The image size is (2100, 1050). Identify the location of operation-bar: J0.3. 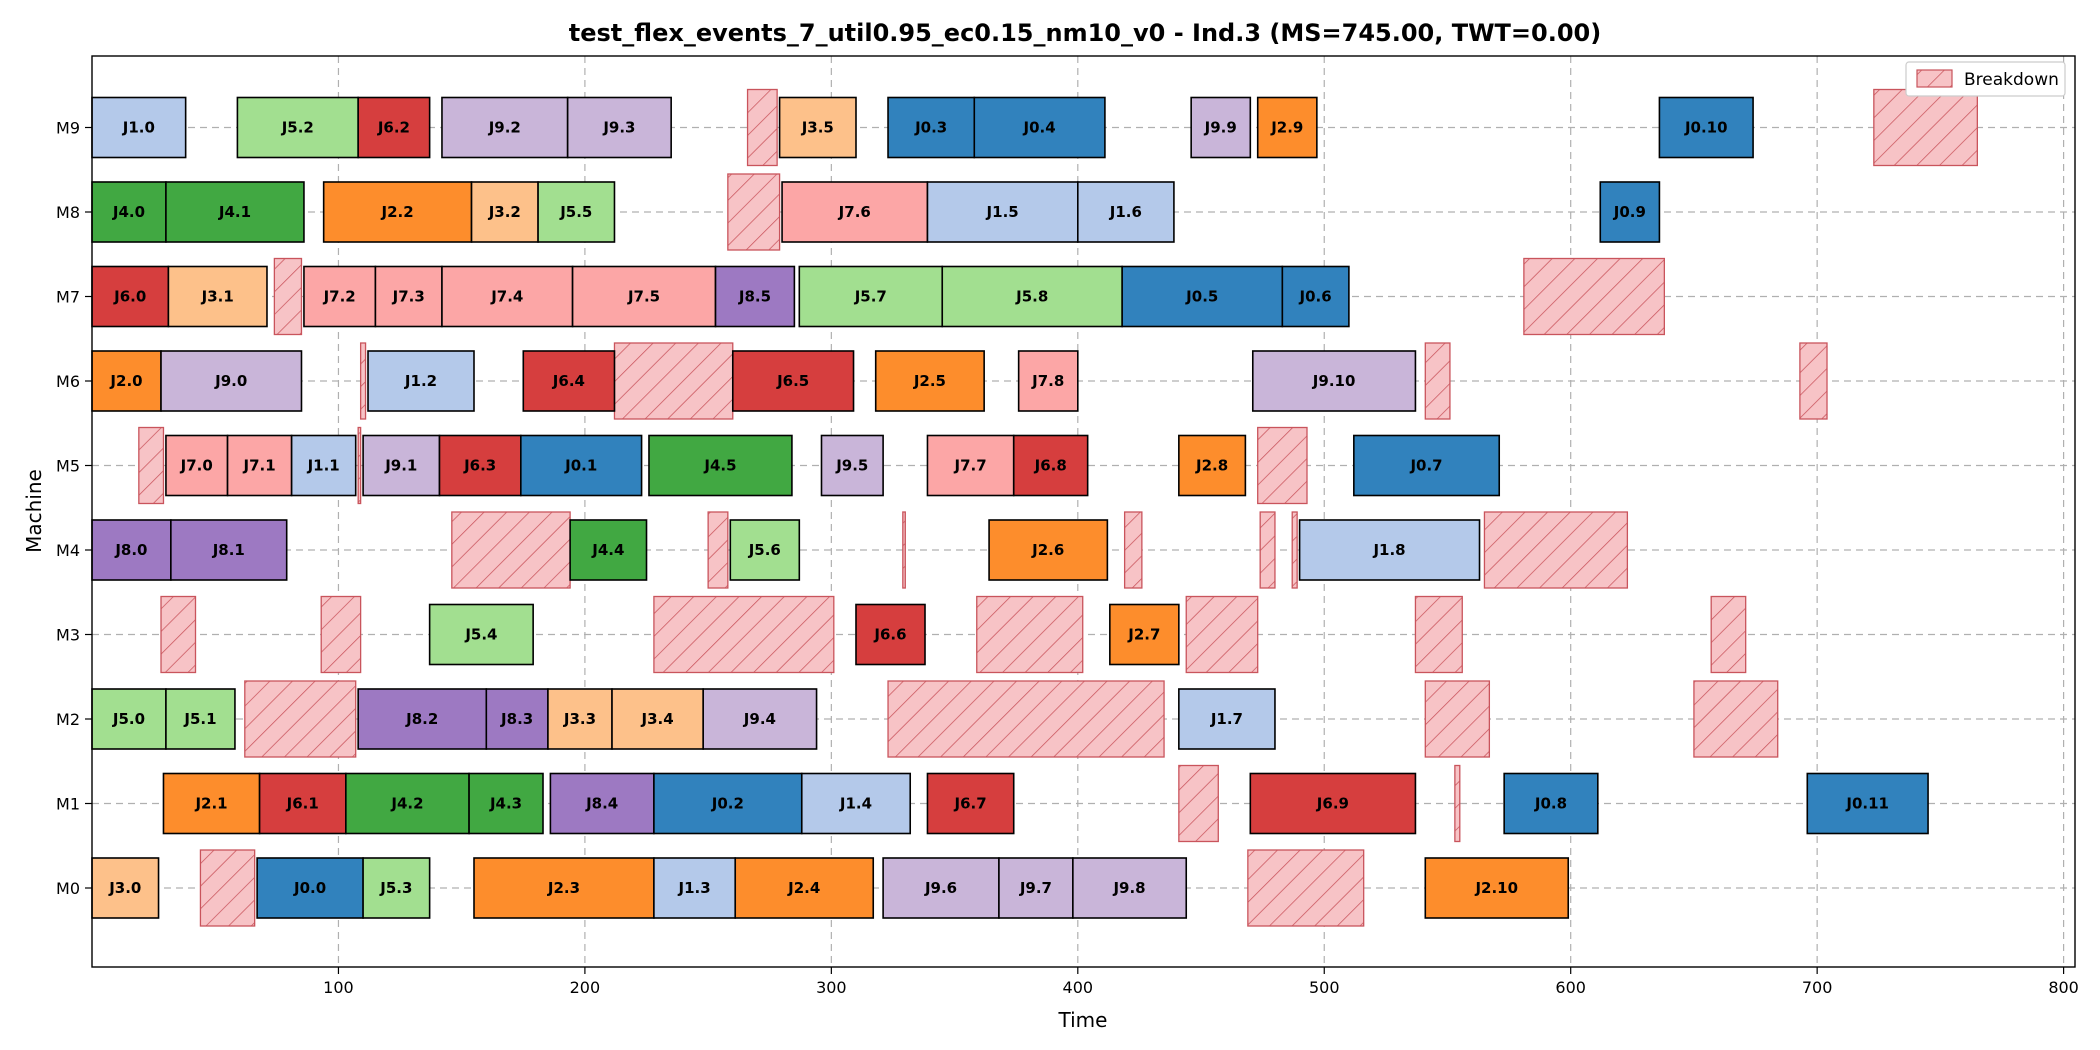
(931, 127).